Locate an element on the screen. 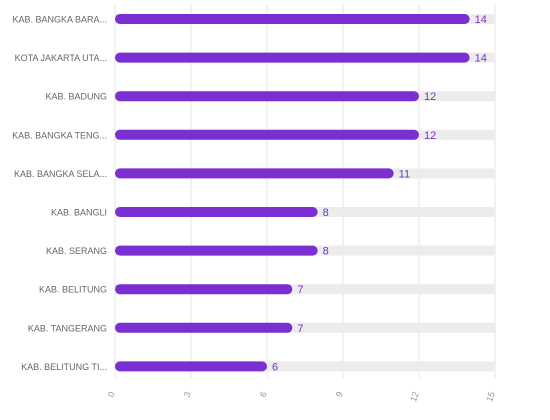  x-tick-label: 12 is located at coordinates (414, 396).